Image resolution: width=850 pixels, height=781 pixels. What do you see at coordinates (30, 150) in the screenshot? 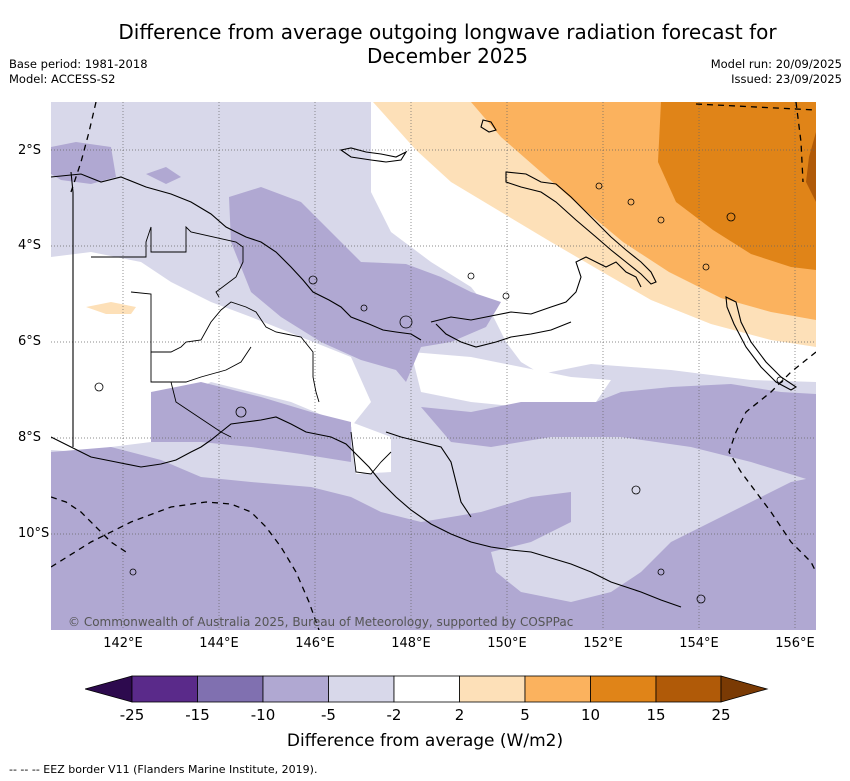
I see `lat-label: 2°S` at bounding box center [30, 150].